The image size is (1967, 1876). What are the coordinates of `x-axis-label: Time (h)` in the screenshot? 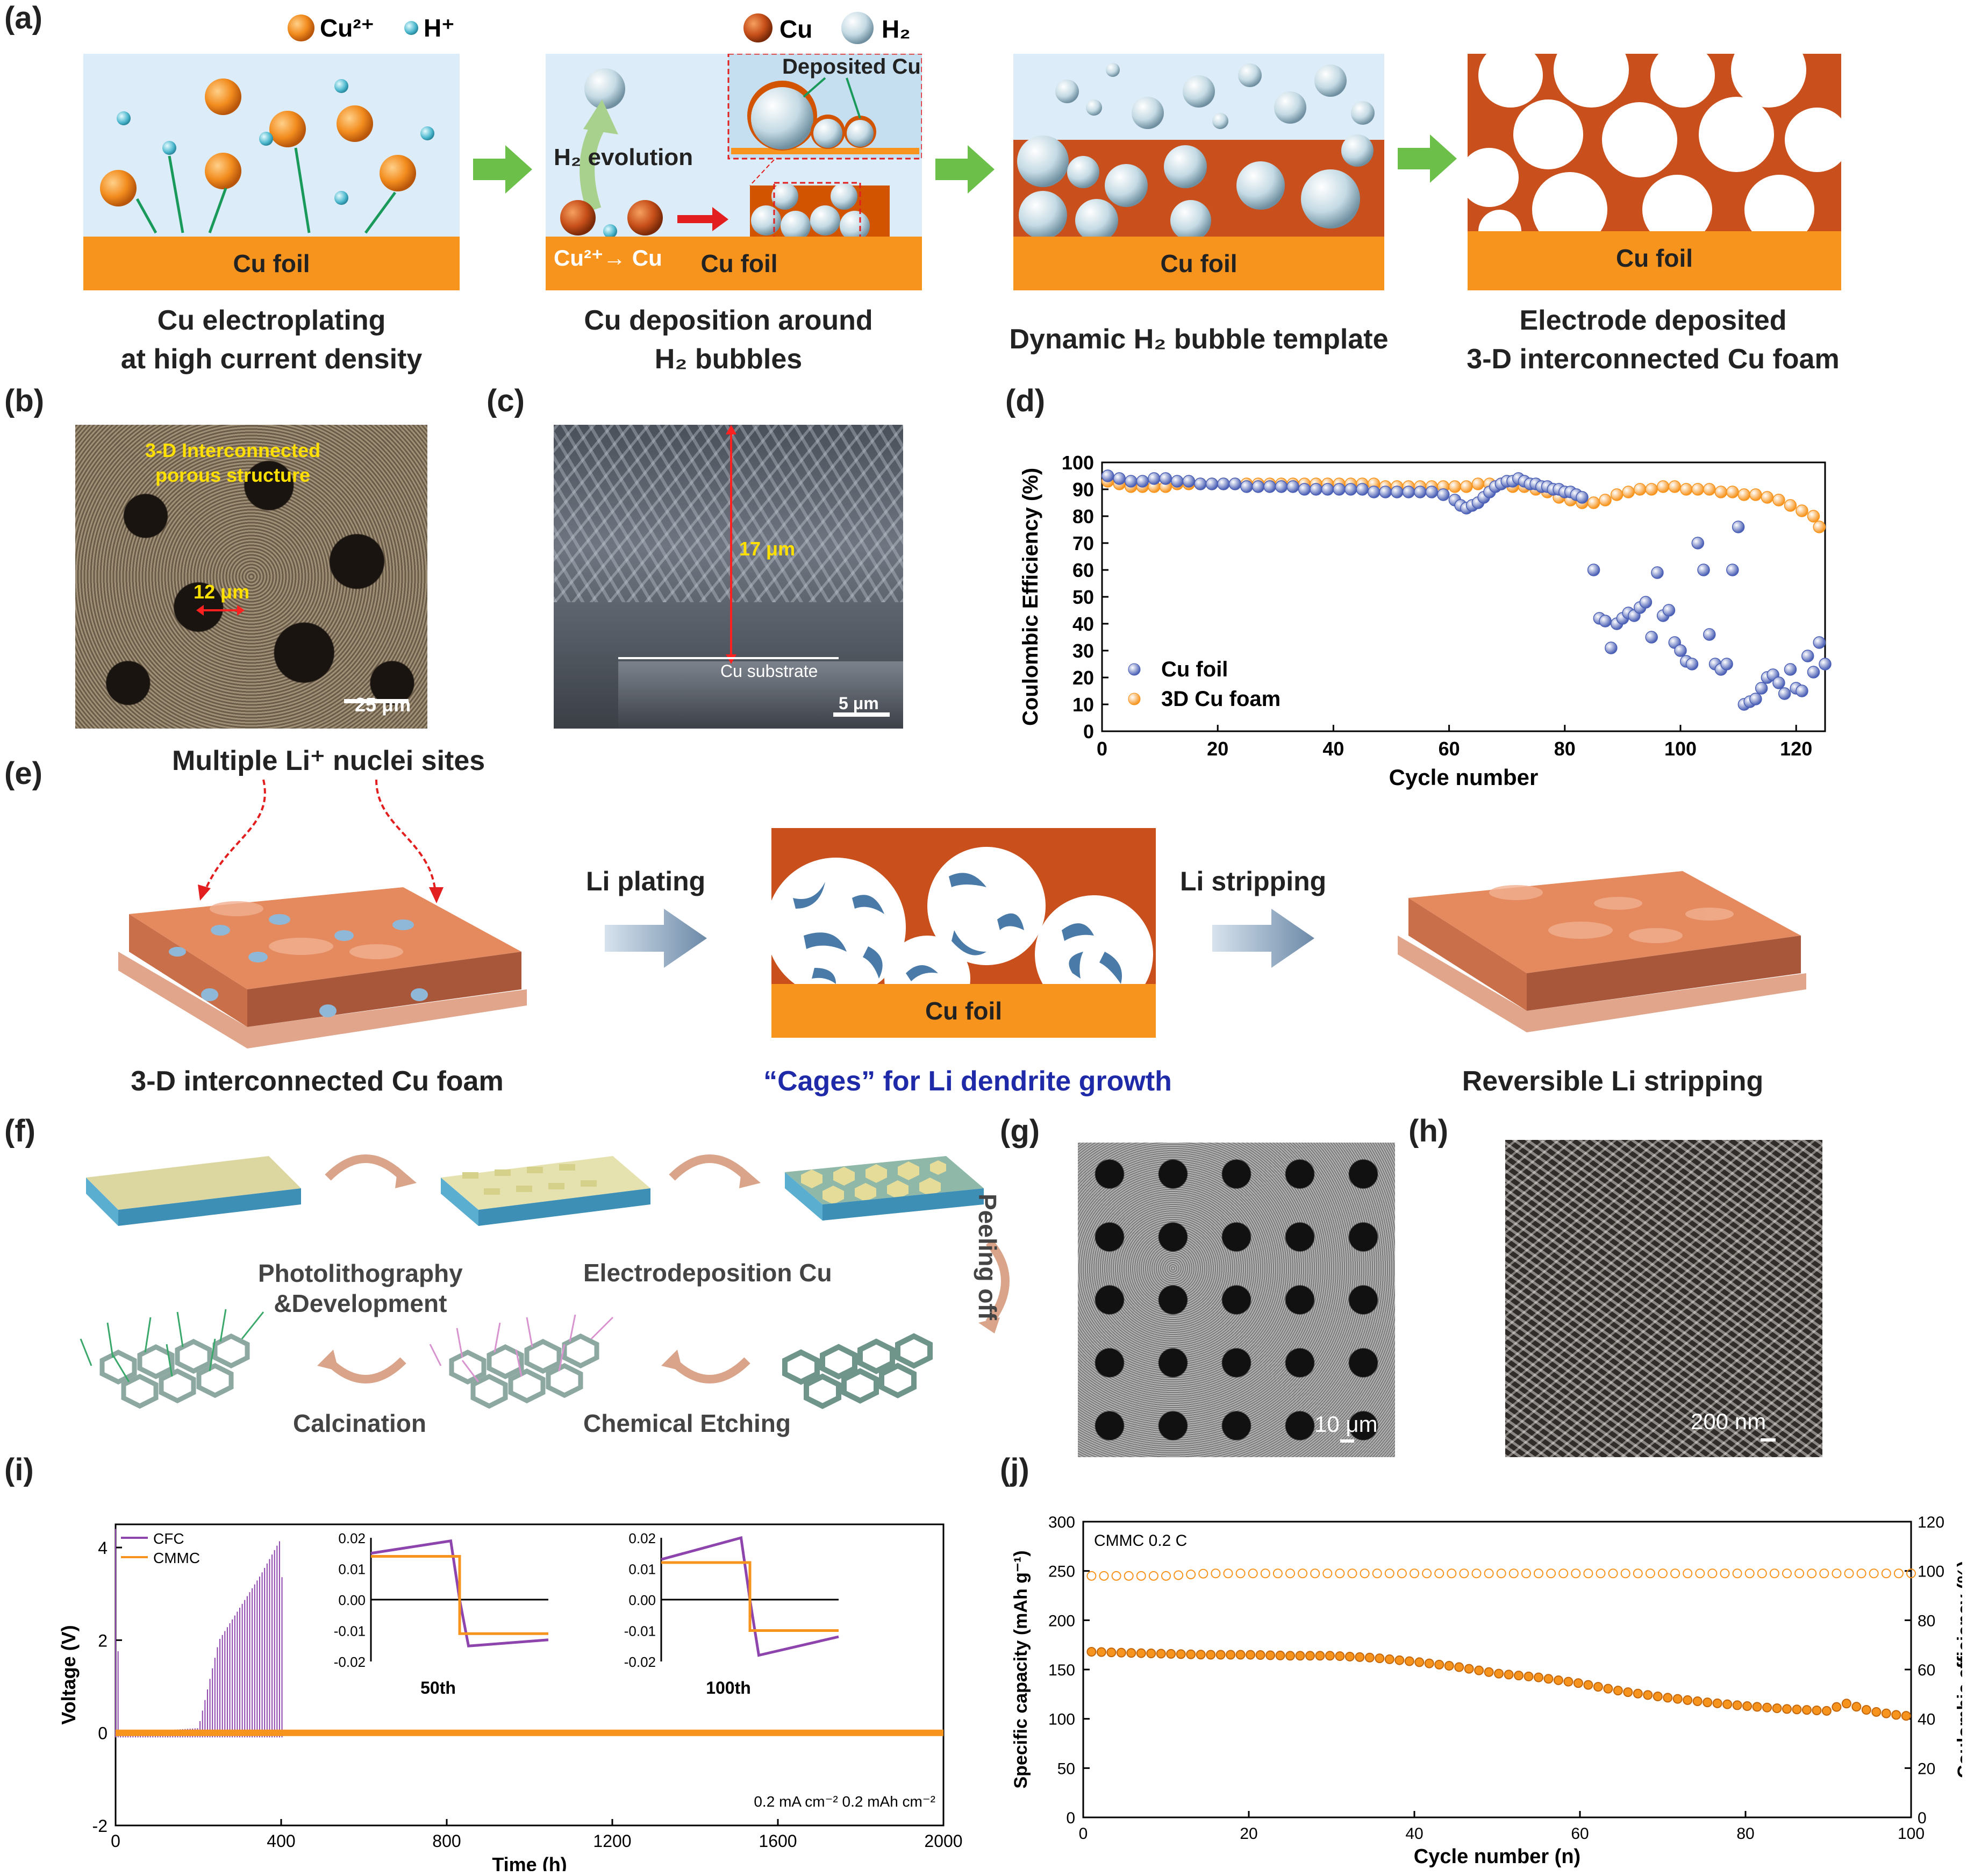 It's located at (529, 1862).